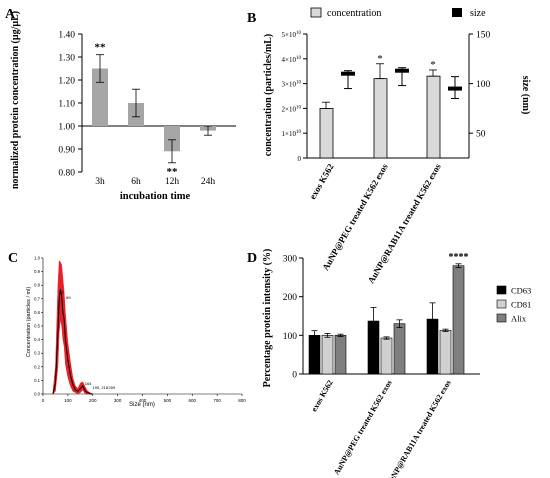 The height and width of the screenshot is (478, 550). I want to click on panel-a-ytick-label: 1.40, so click(66, 36).